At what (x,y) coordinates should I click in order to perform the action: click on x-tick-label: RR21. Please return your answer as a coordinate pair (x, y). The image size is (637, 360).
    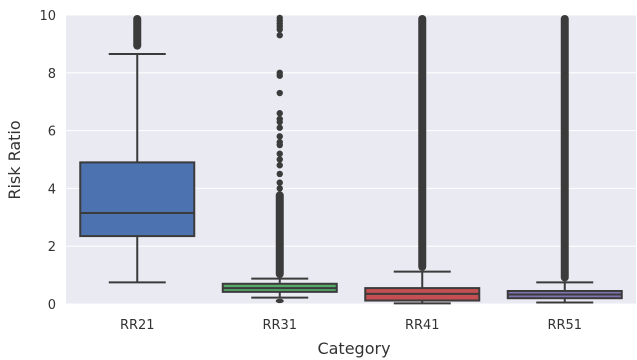
    Looking at the image, I should click on (137, 325).